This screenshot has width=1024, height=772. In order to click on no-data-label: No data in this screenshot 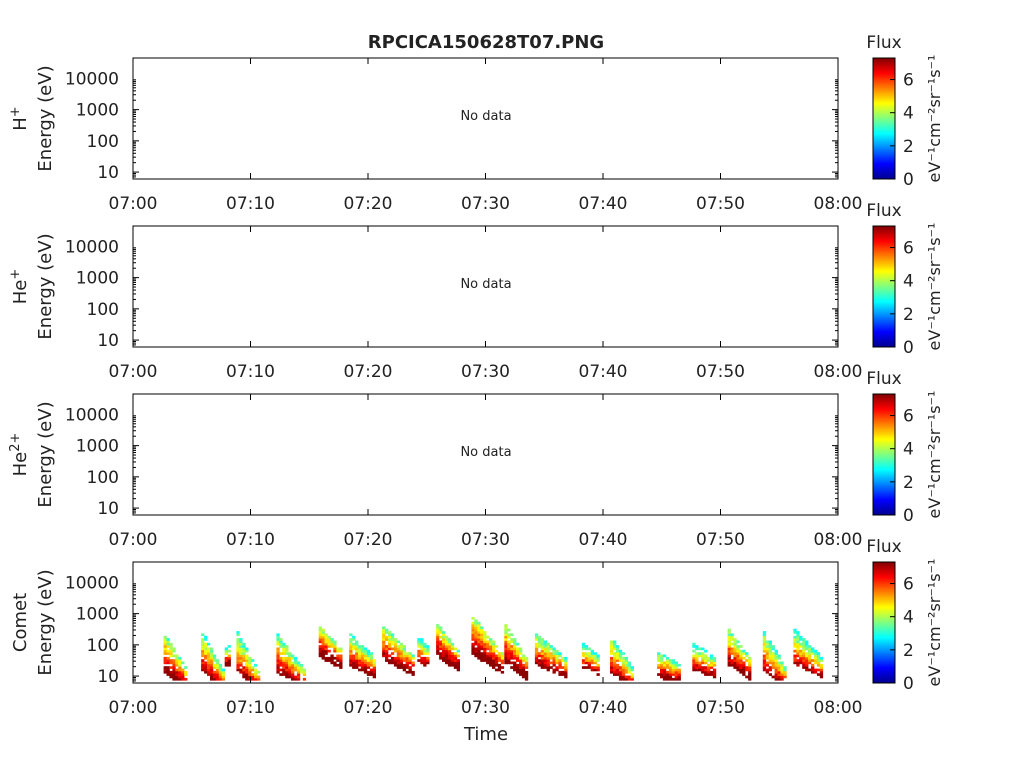, I will do `click(485, 452)`.